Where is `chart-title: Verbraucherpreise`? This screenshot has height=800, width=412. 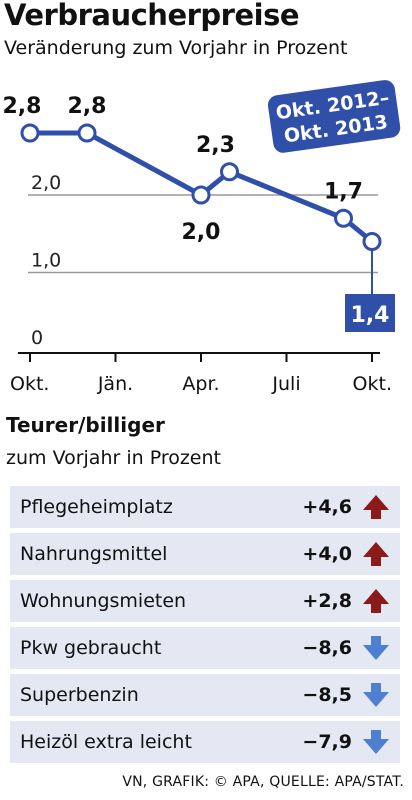 chart-title: Verbraucherpreise is located at coordinates (152, 16).